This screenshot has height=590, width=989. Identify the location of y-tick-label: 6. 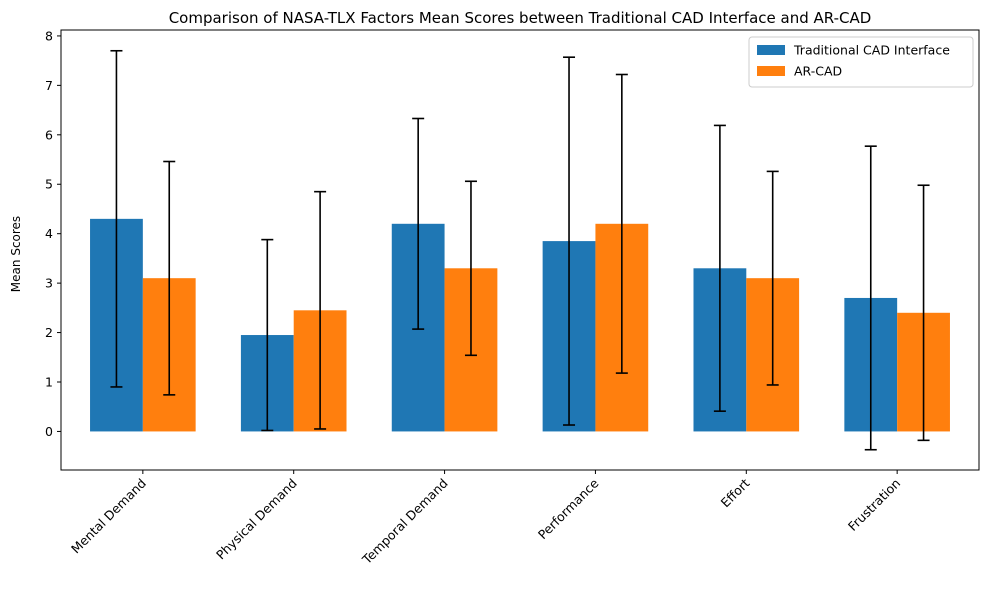
(49, 134).